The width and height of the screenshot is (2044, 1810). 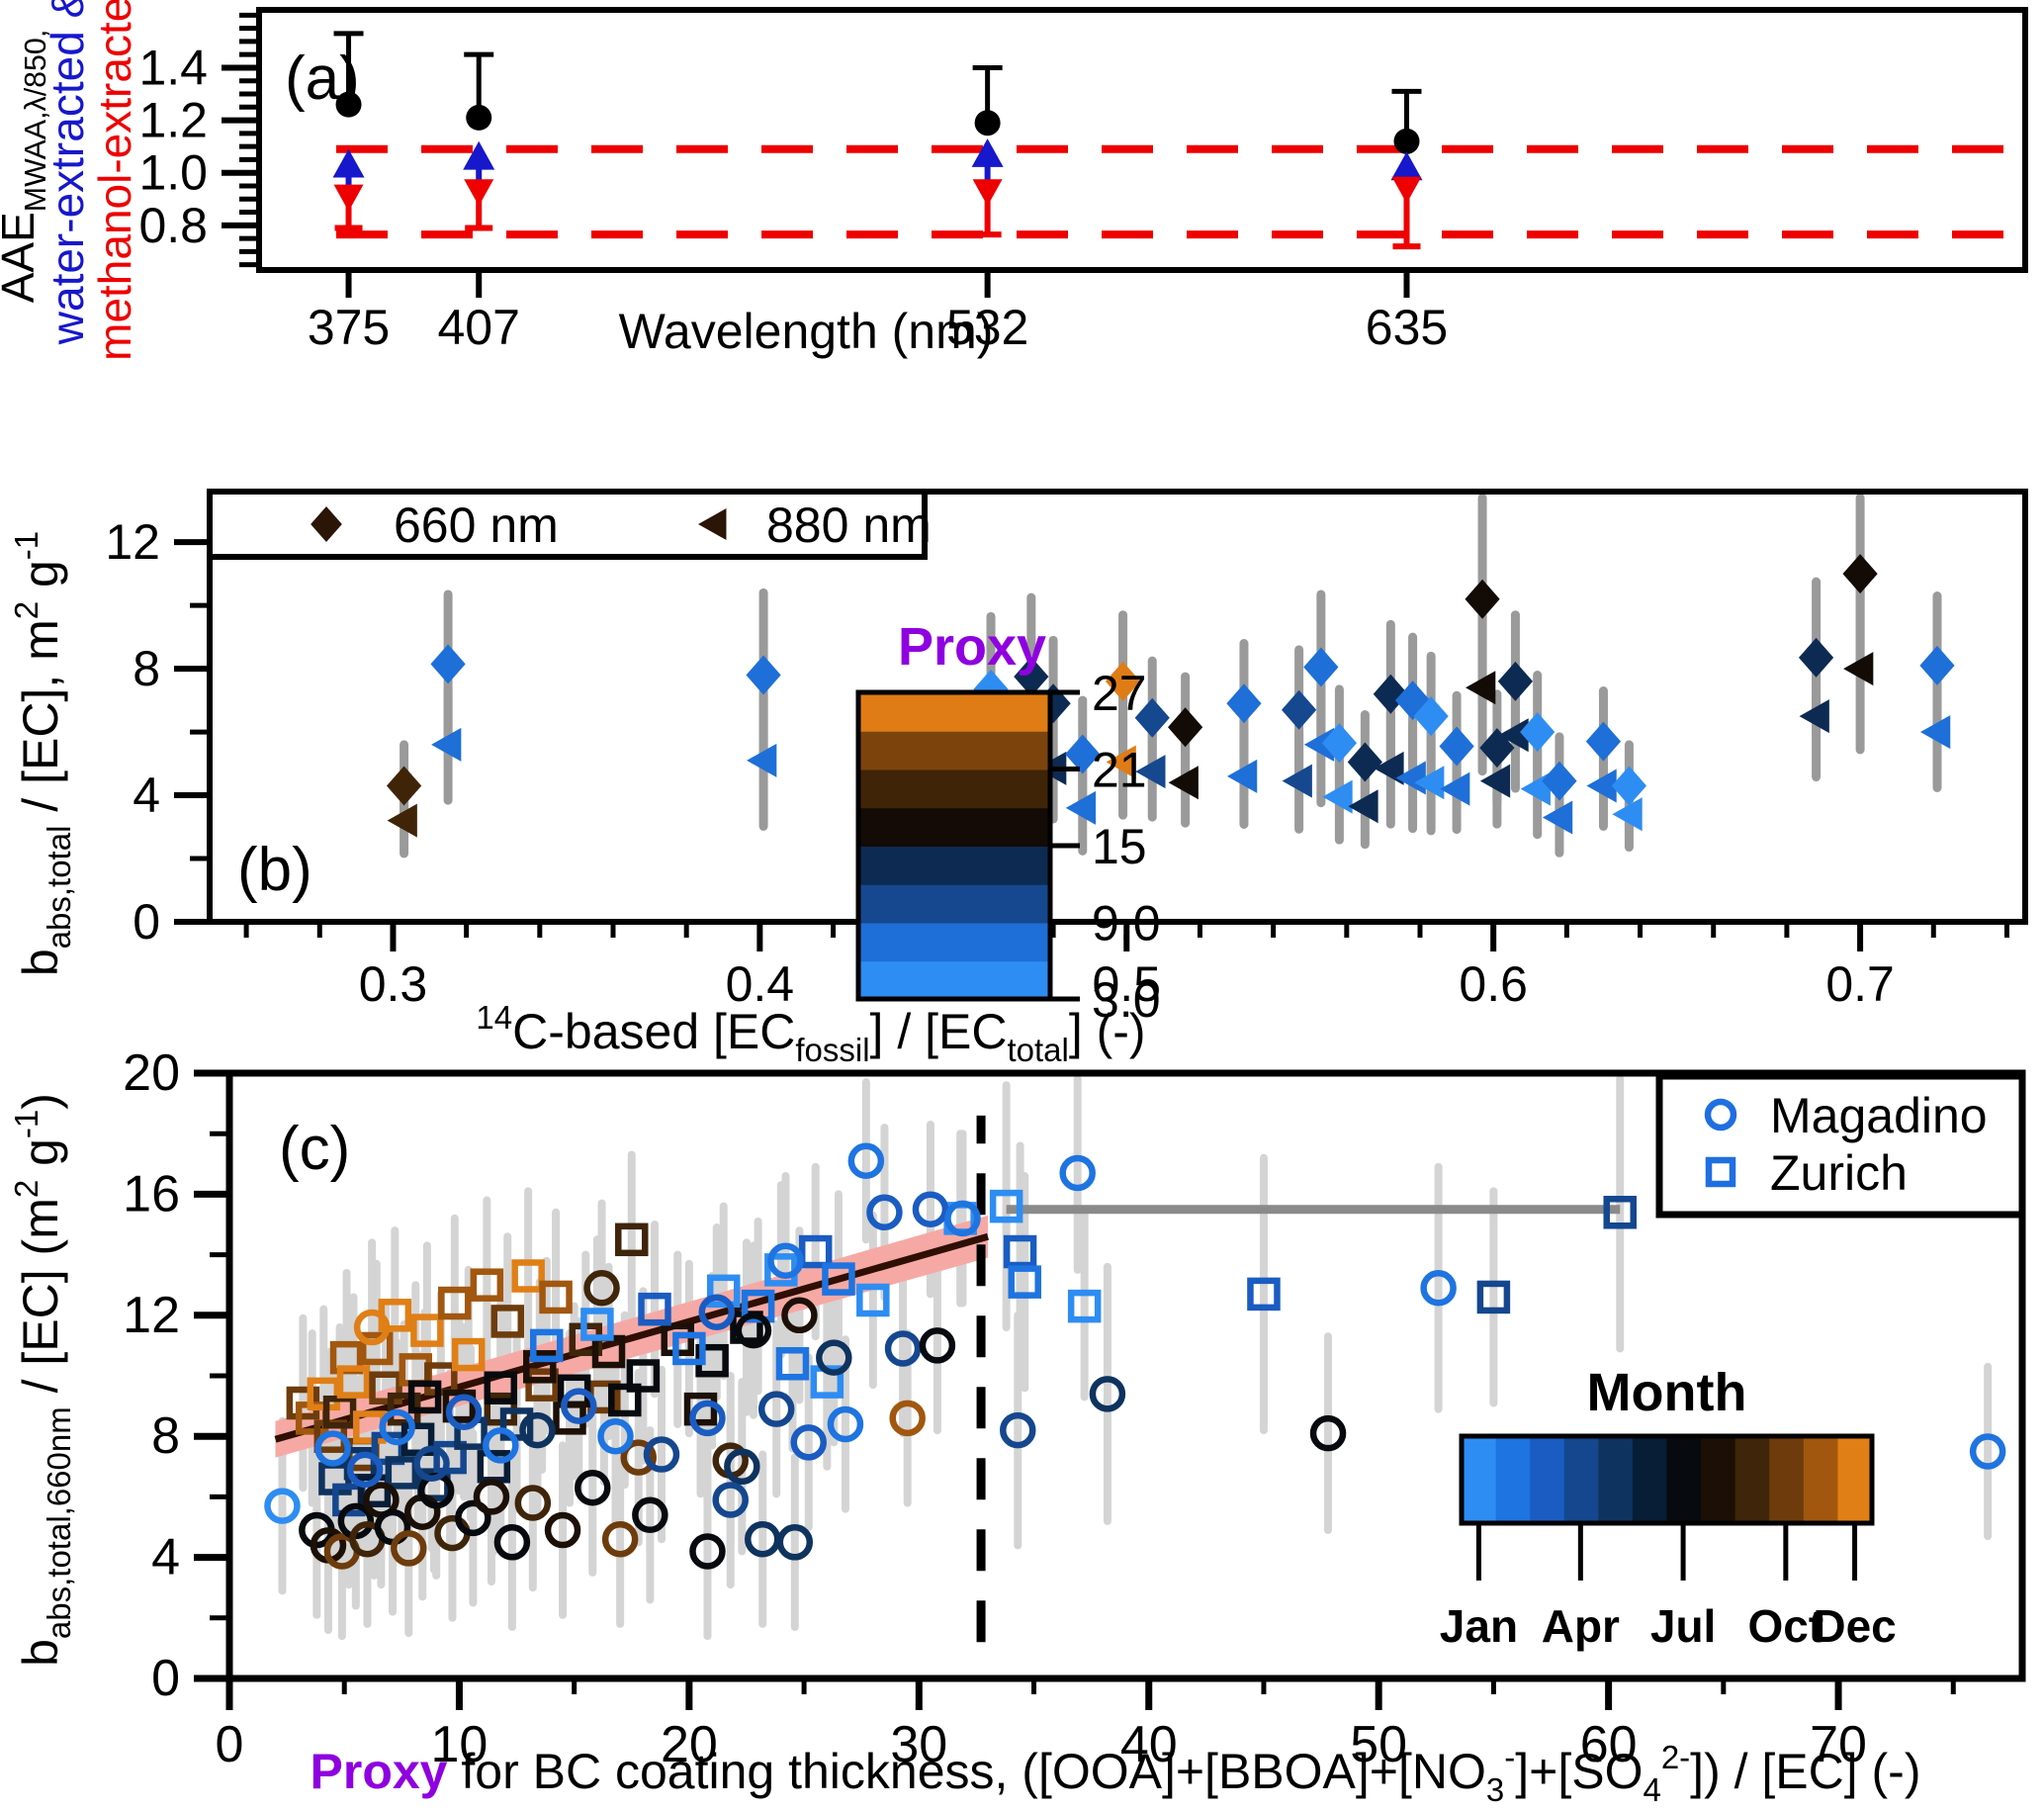 What do you see at coordinates (1786, 1626) in the screenshot?
I see `svg-text: Oct` at bounding box center [1786, 1626].